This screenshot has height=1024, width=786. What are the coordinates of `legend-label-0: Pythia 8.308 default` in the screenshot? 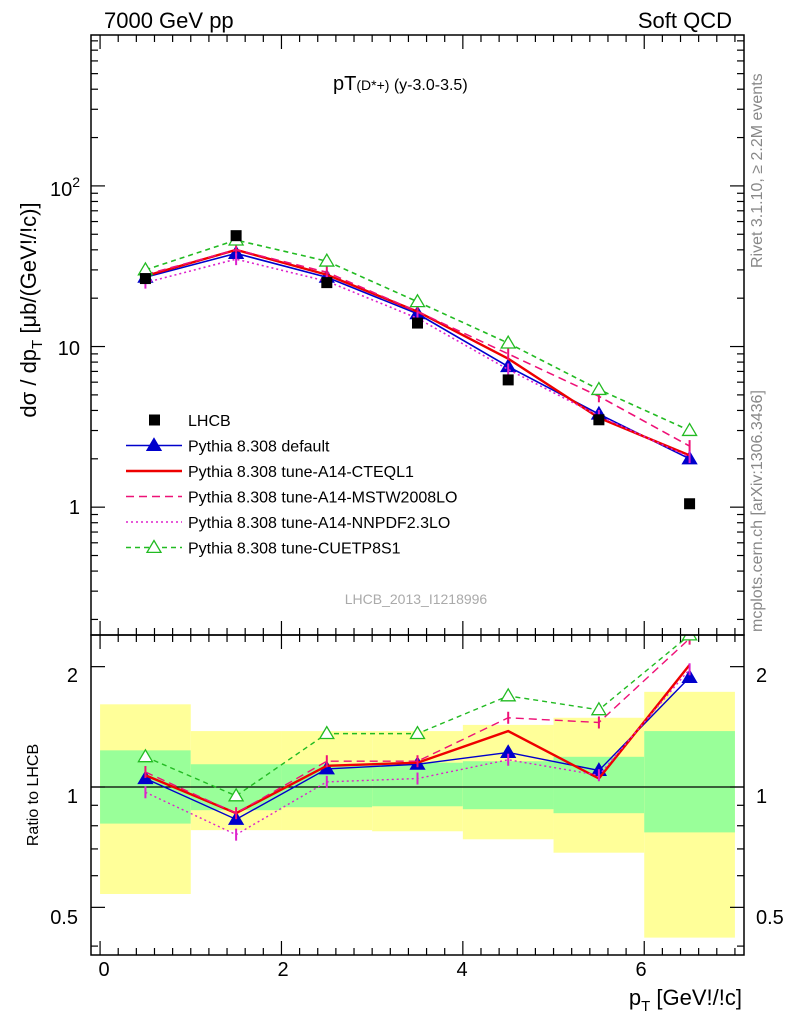 It's located at (259, 447).